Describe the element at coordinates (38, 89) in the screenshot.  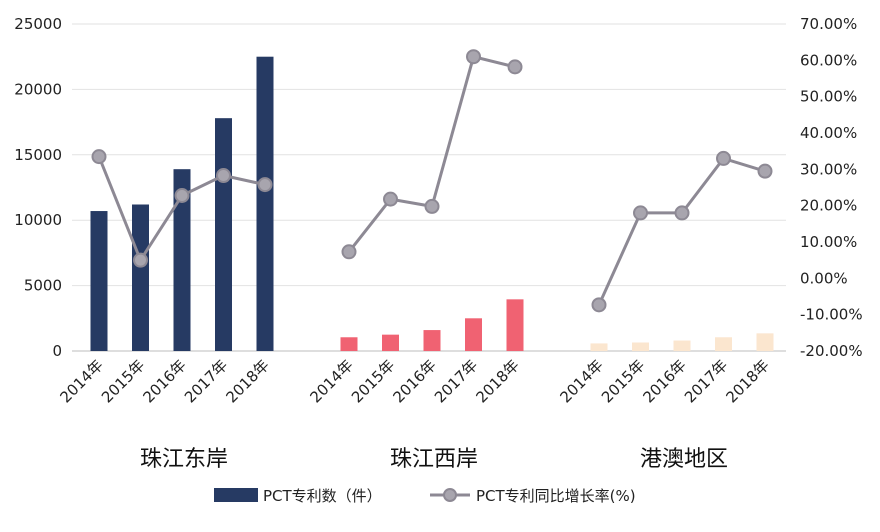
I see `left-y-tick-label: 20000` at that location.